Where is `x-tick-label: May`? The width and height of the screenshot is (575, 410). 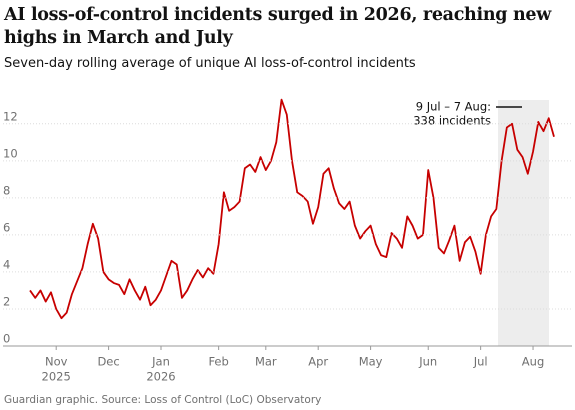
x-tick-label: May is located at coordinates (371, 362).